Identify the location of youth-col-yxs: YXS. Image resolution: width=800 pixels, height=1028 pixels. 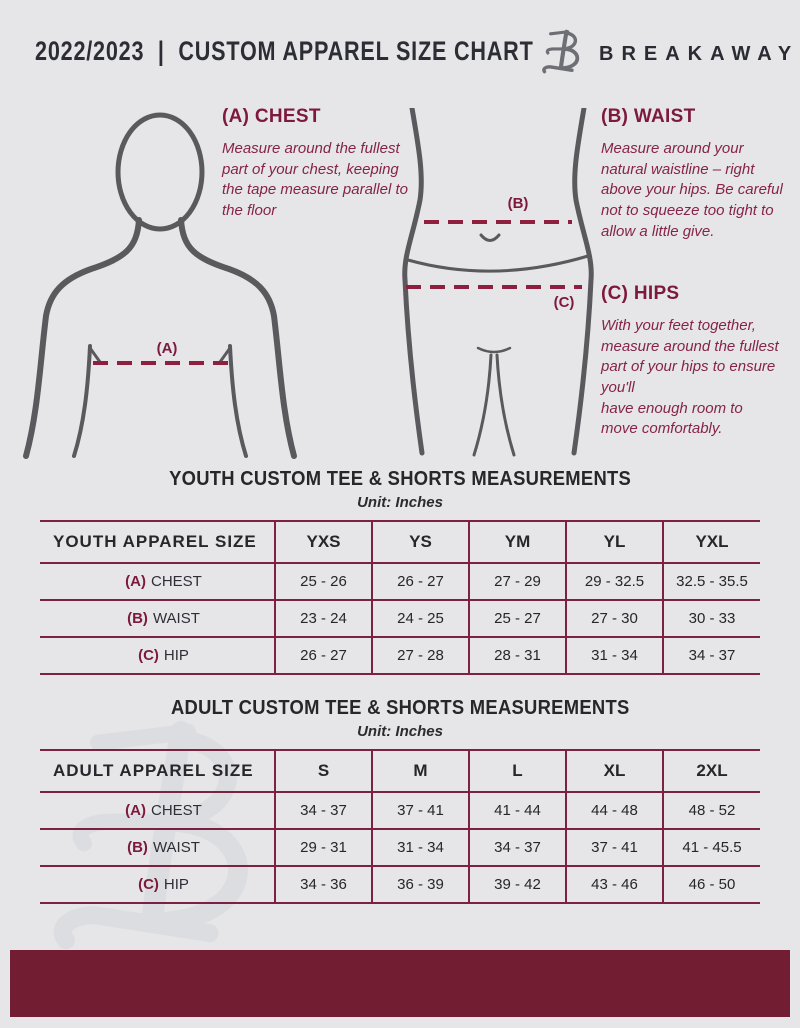
(323, 542).